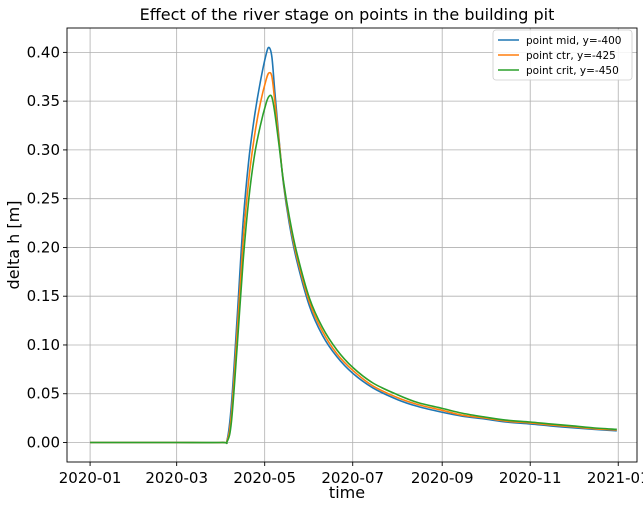 Image resolution: width=643 pixels, height=508 pixels. Describe the element at coordinates (352, 478) in the screenshot. I see `x-tick-label: 2020-07` at that location.